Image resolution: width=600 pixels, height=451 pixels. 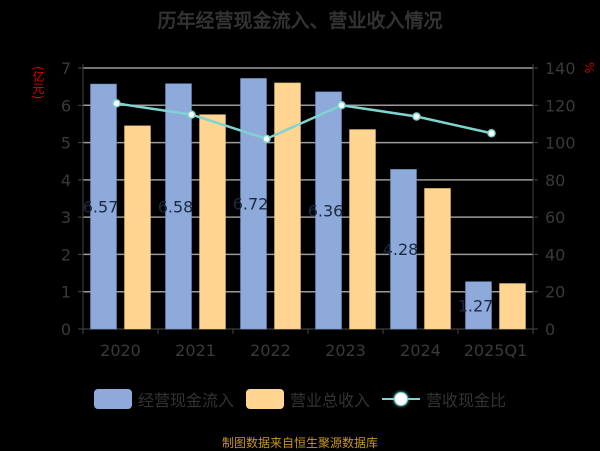 I want to click on svg-text: 2, so click(x=66, y=254).